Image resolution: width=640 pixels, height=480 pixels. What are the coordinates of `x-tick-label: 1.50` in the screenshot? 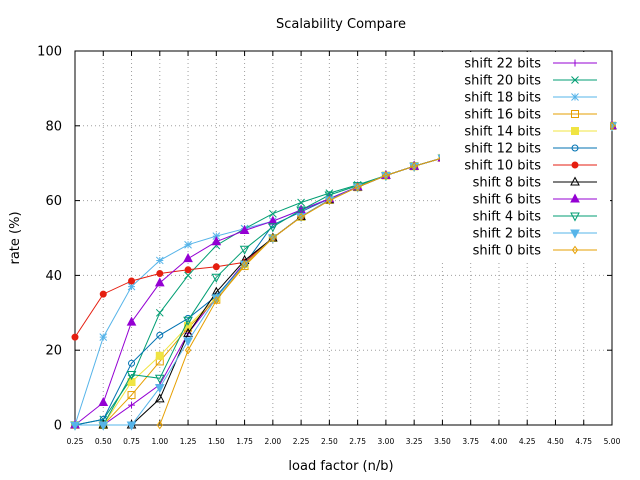 It's located at (216, 441).